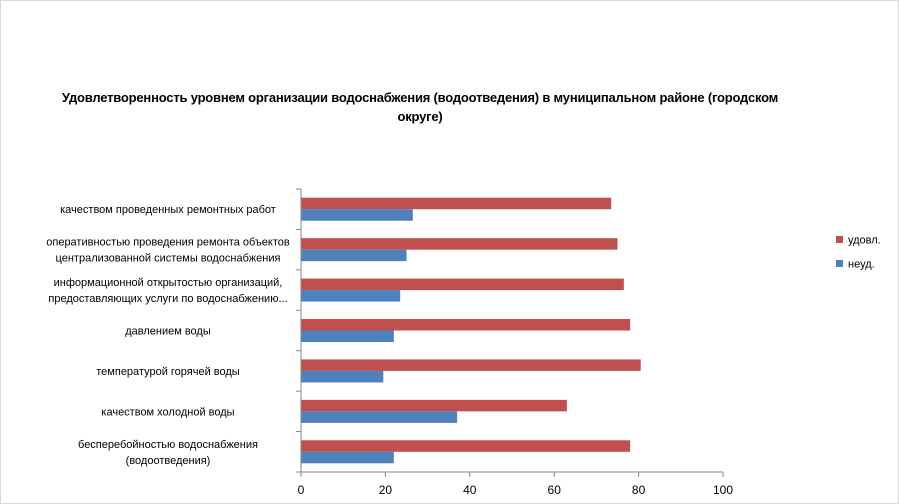 This screenshot has height=504, width=899. What do you see at coordinates (555, 490) in the screenshot?
I see `x-tick-label: 60` at bounding box center [555, 490].